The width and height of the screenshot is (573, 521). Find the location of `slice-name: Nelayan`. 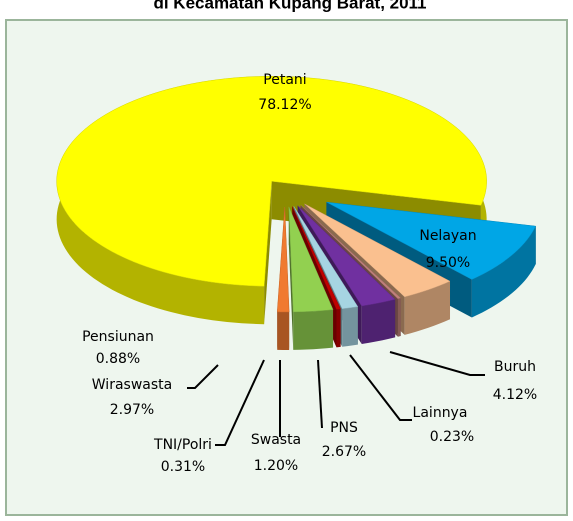

slice-name: Nelayan is located at coordinates (447, 236).